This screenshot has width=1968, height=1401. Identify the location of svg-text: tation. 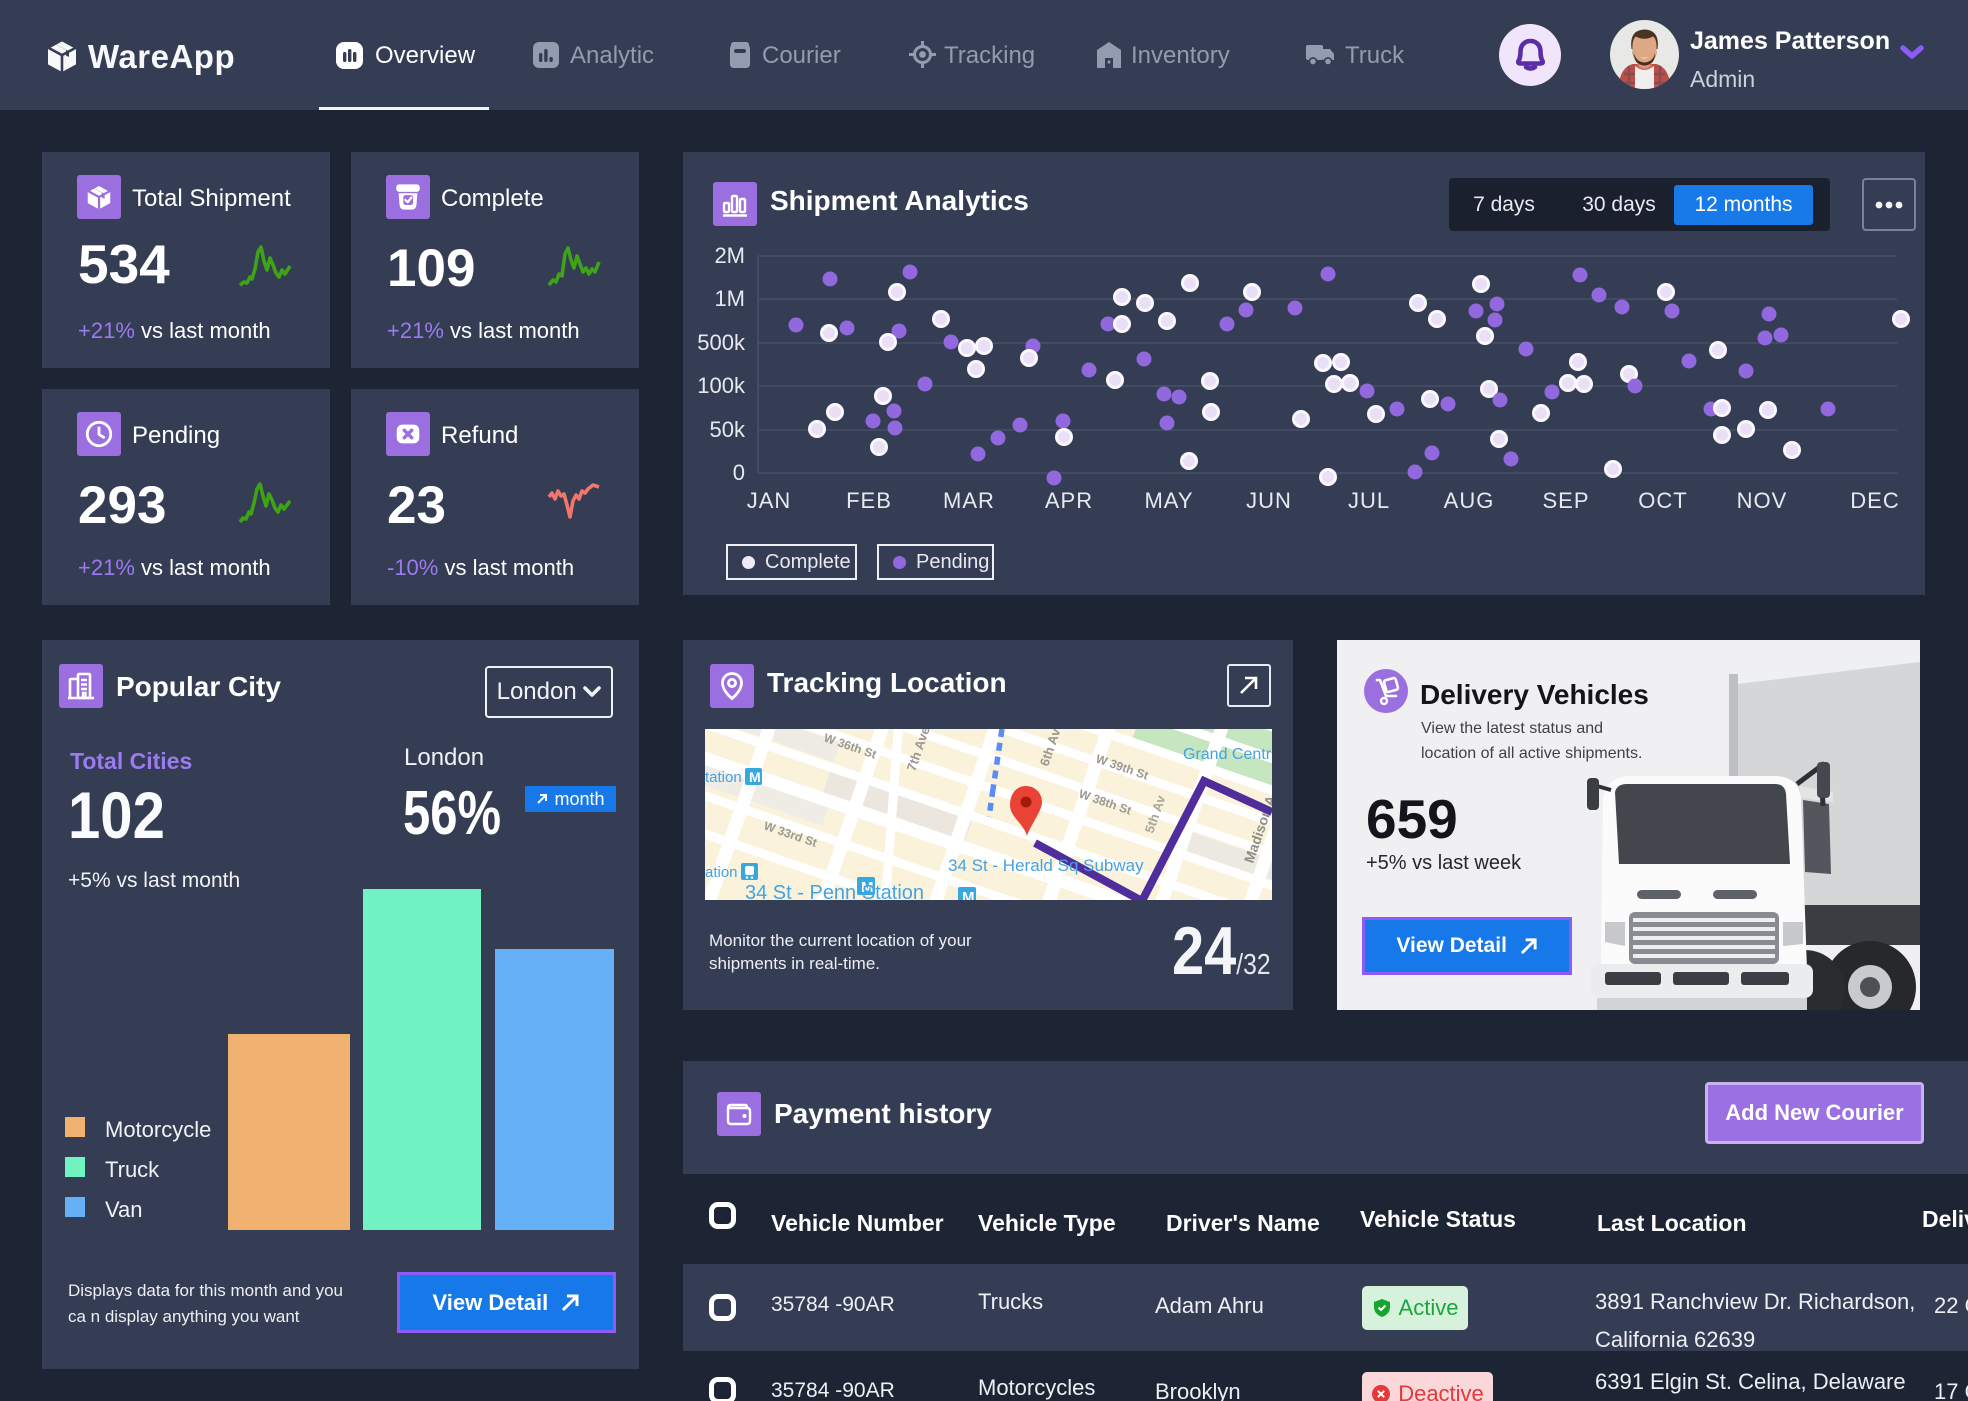
(723, 777).